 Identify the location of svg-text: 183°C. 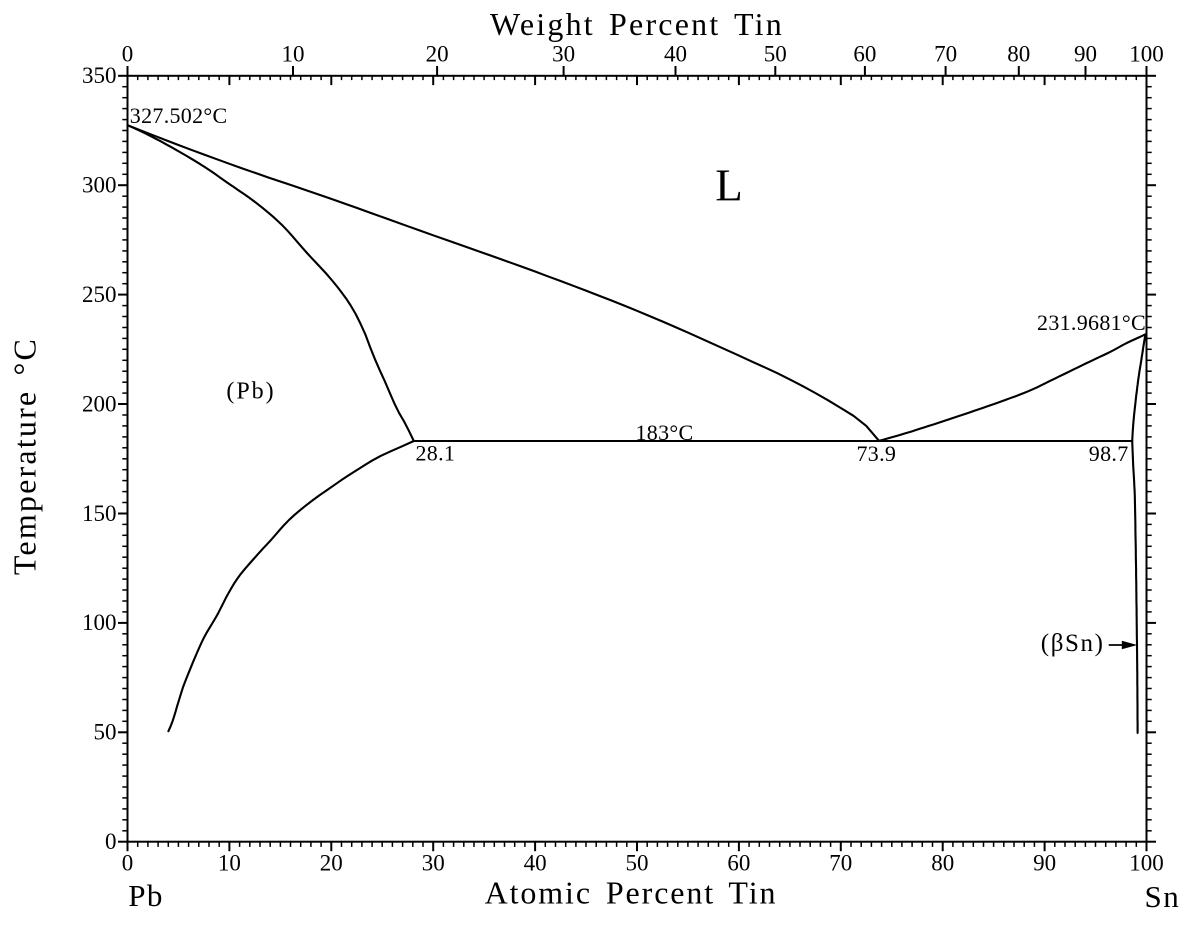
(665, 432).